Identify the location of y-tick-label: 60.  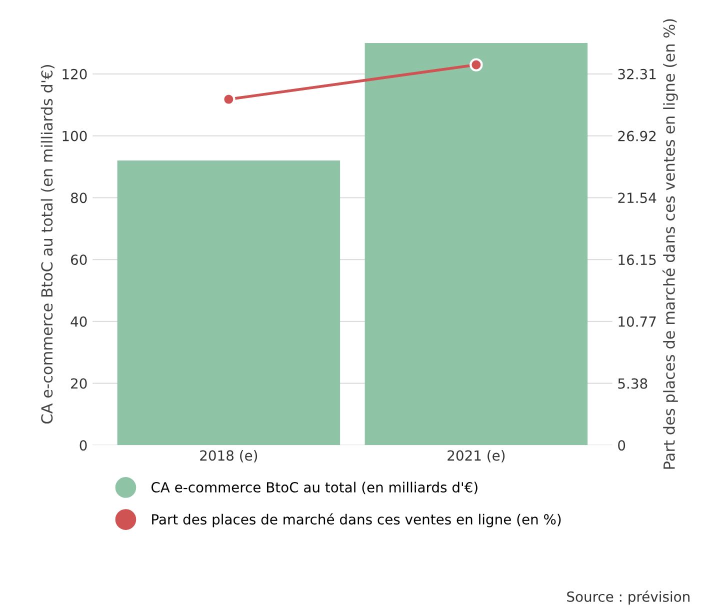
(78, 260).